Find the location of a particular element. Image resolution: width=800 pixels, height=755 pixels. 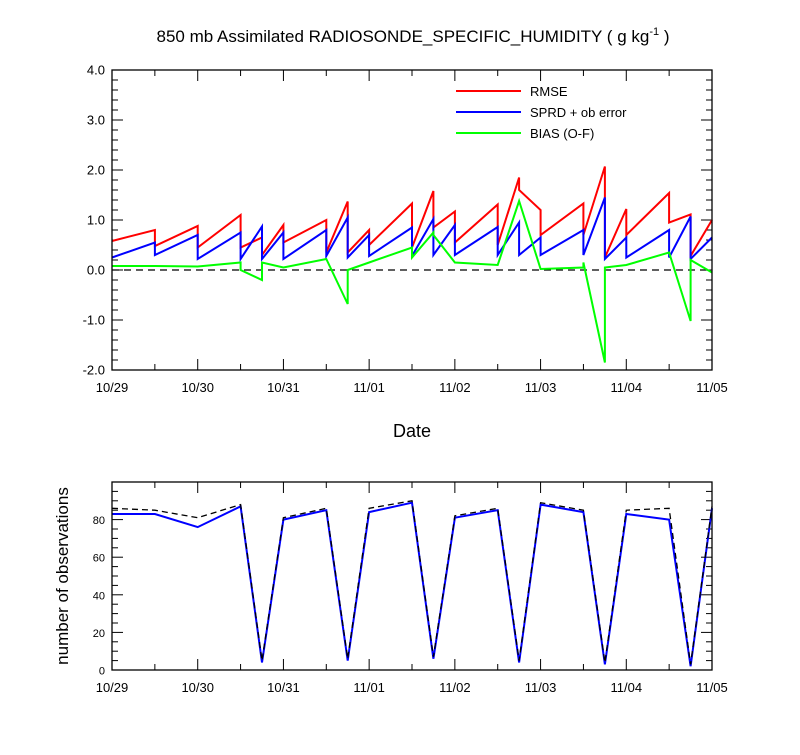

chart-title-superscript: -1 is located at coordinates (654, 32).